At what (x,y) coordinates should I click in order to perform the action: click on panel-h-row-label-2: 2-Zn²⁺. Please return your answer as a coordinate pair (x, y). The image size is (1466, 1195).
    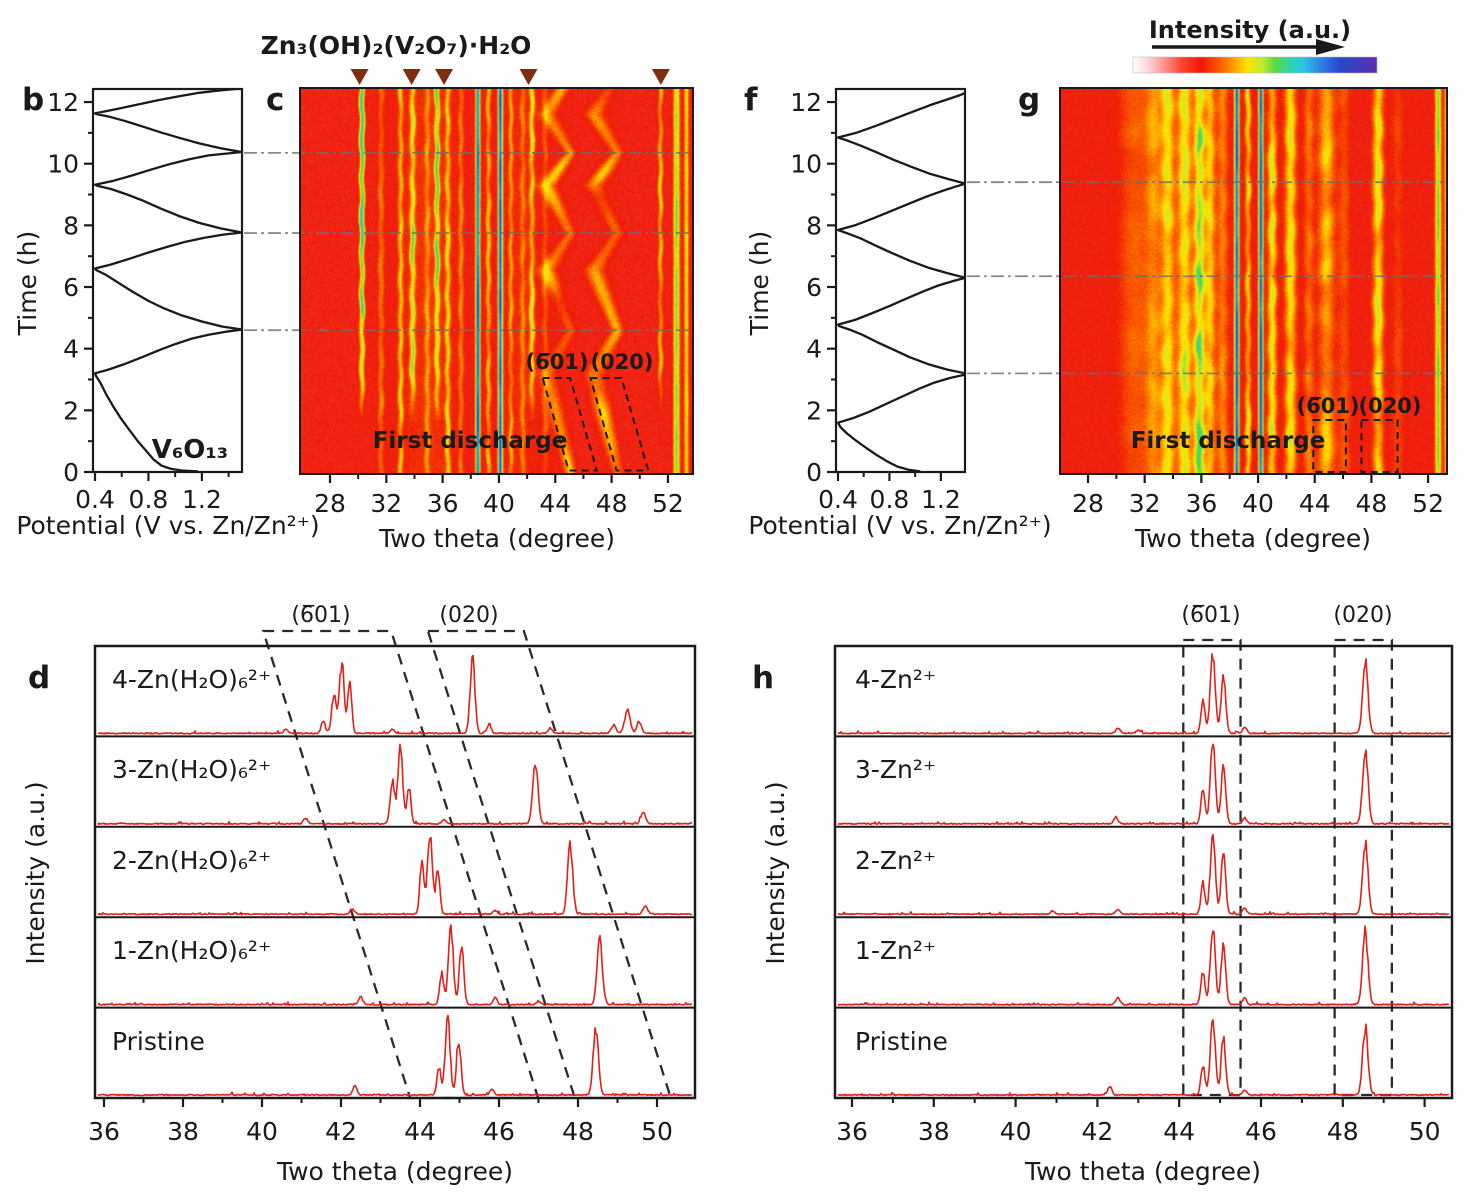
    Looking at the image, I should click on (895, 860).